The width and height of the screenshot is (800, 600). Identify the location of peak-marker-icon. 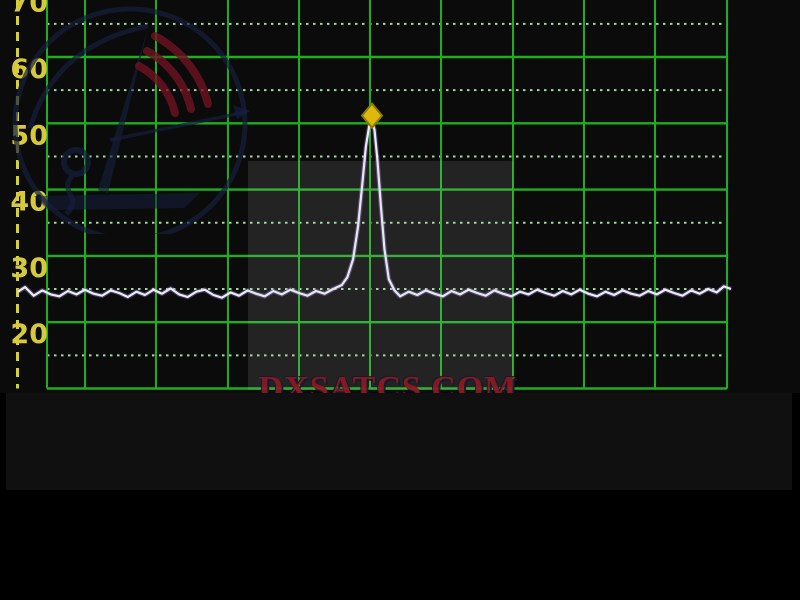
(372, 116).